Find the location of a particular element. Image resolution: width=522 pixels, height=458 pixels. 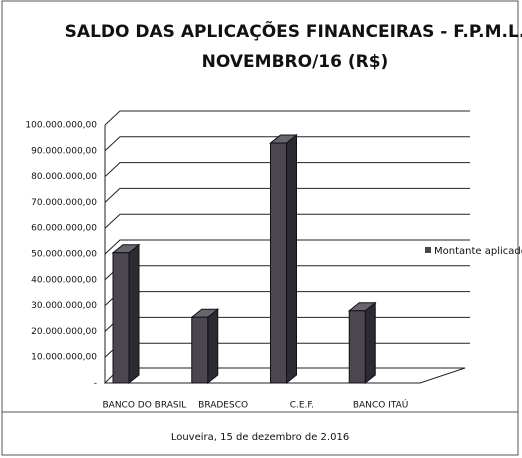

y-tick-label: - is located at coordinates (95, 384).